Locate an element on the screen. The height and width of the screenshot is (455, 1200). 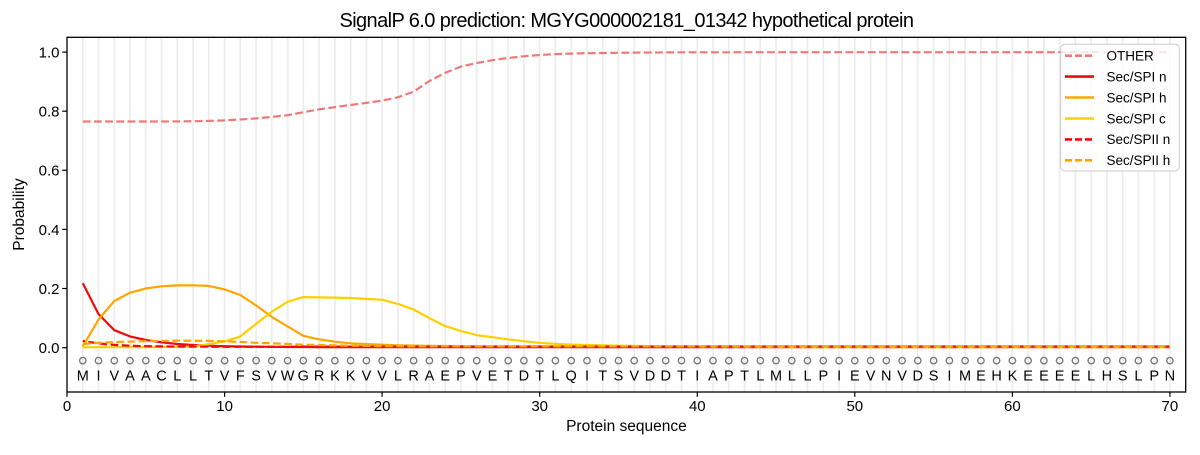
svg-text: 70 is located at coordinates (1170, 406).